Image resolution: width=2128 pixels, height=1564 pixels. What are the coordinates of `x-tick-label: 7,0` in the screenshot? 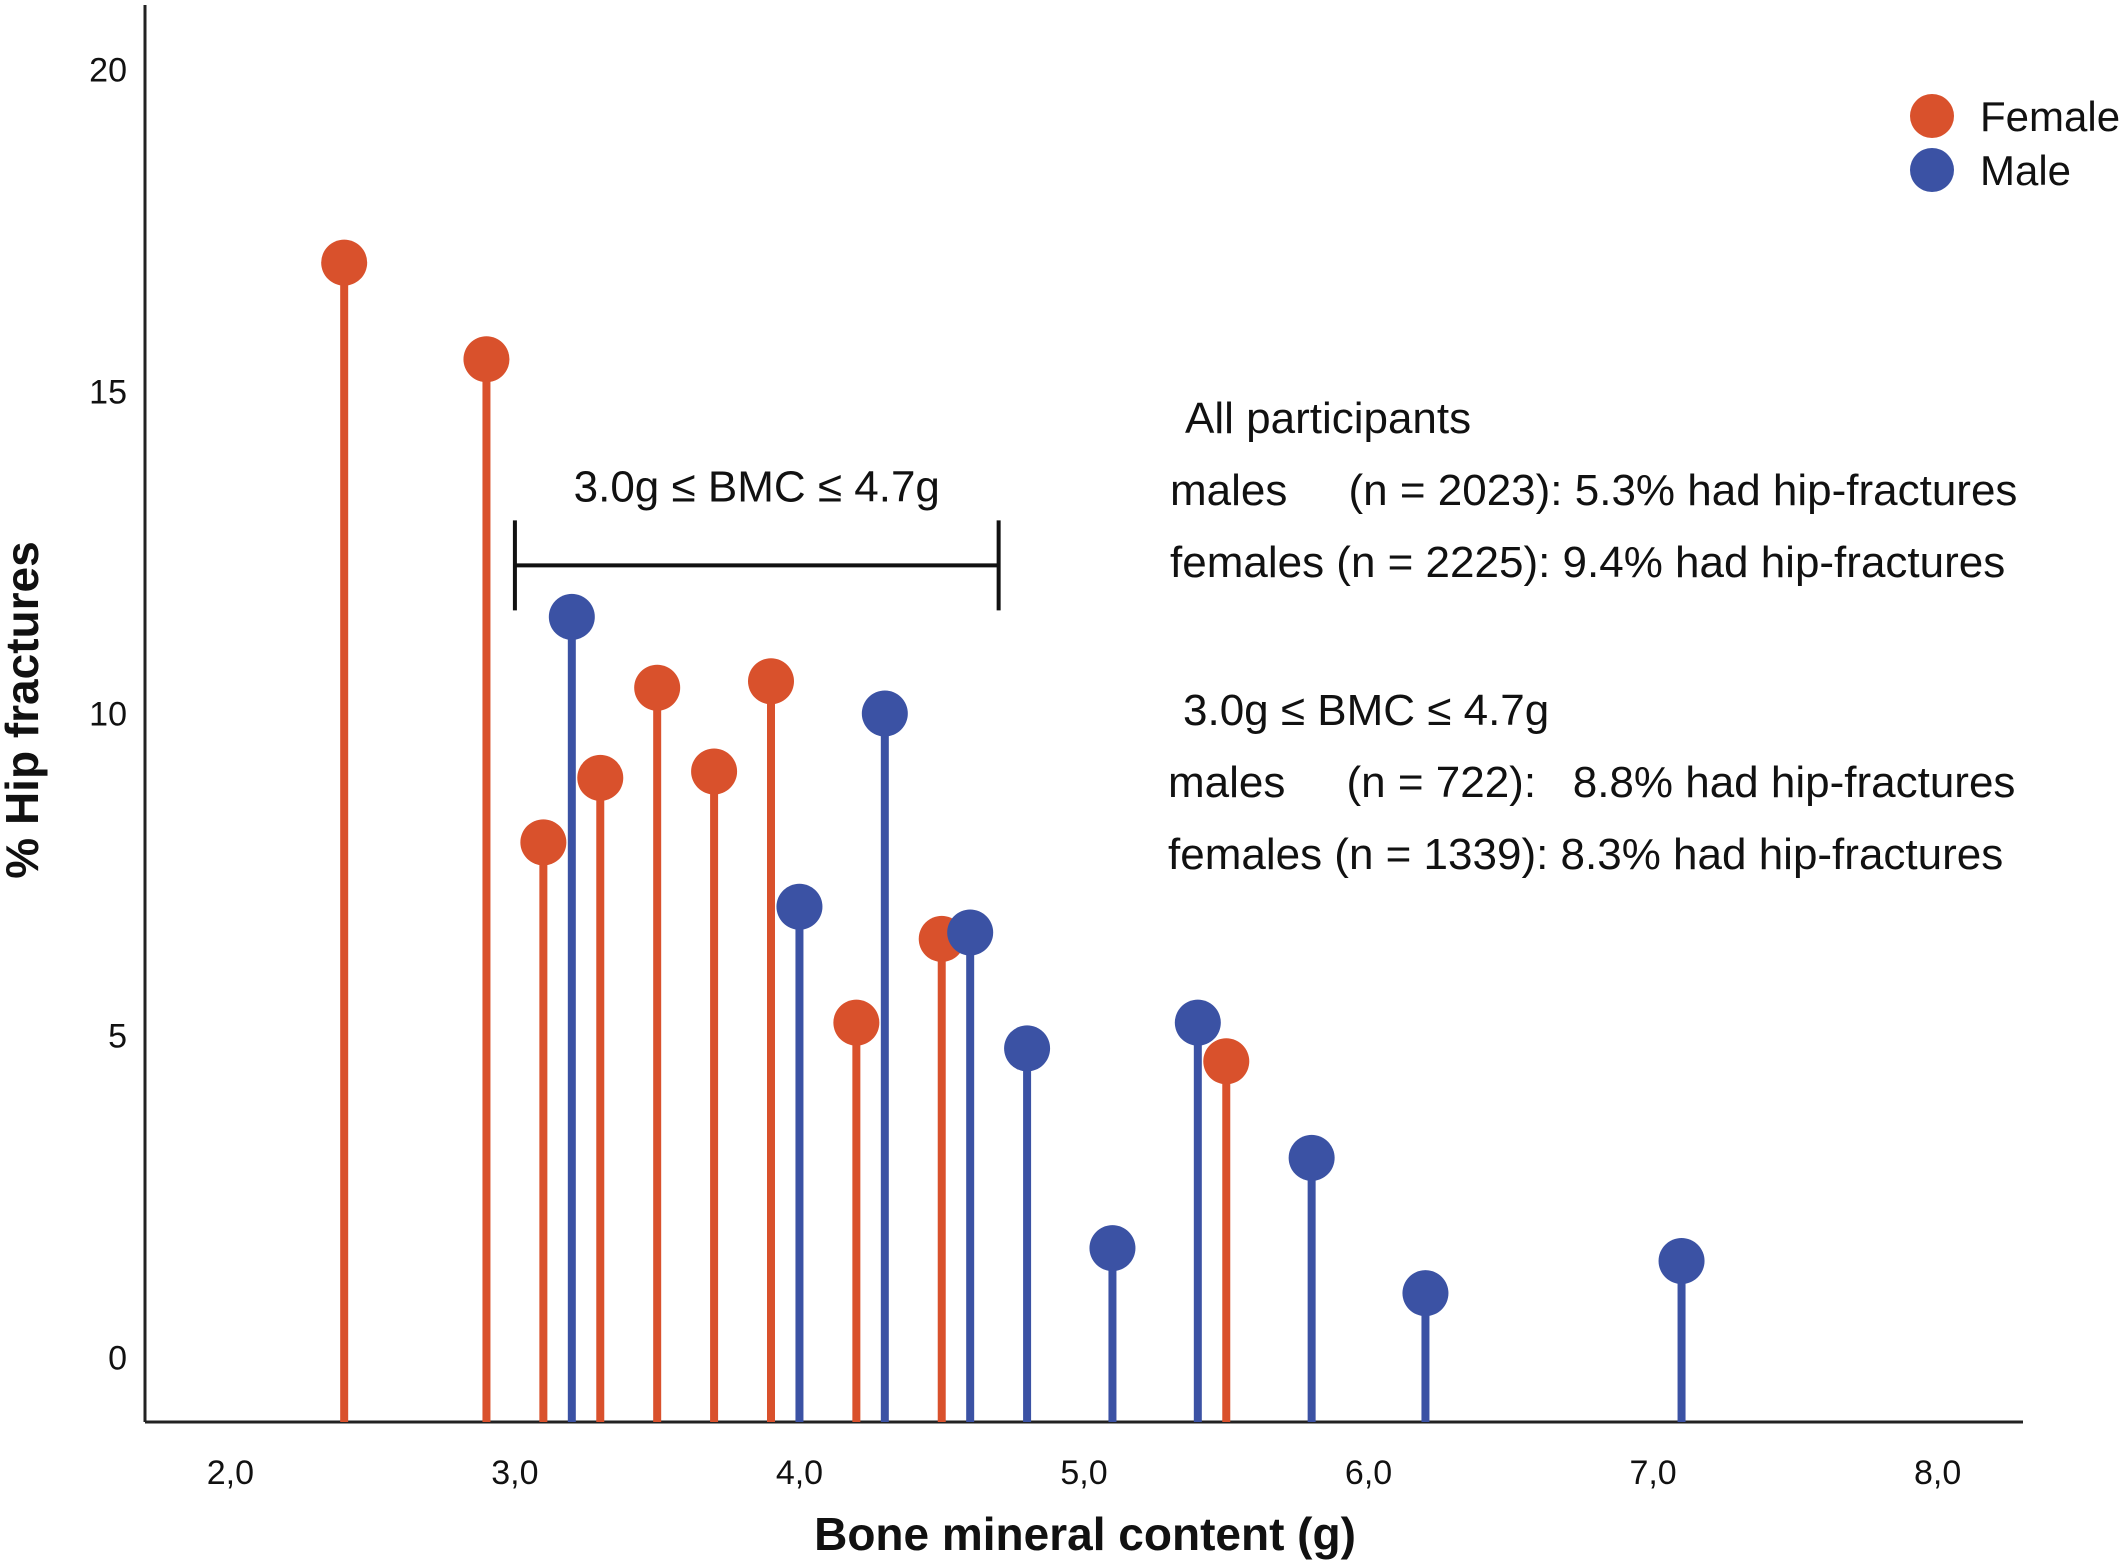 It's located at (1652, 1473).